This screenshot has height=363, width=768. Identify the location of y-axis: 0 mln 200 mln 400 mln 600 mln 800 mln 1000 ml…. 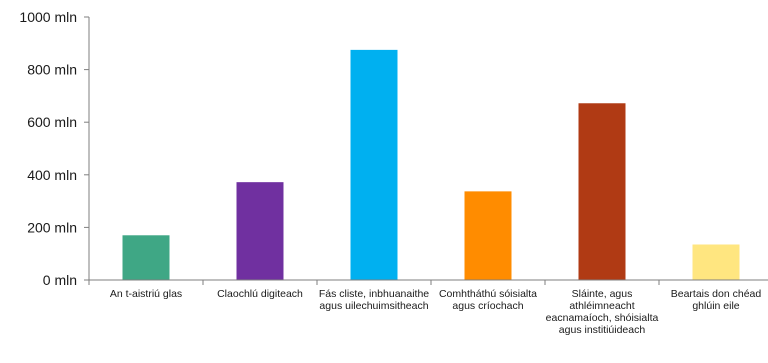
(54, 148).